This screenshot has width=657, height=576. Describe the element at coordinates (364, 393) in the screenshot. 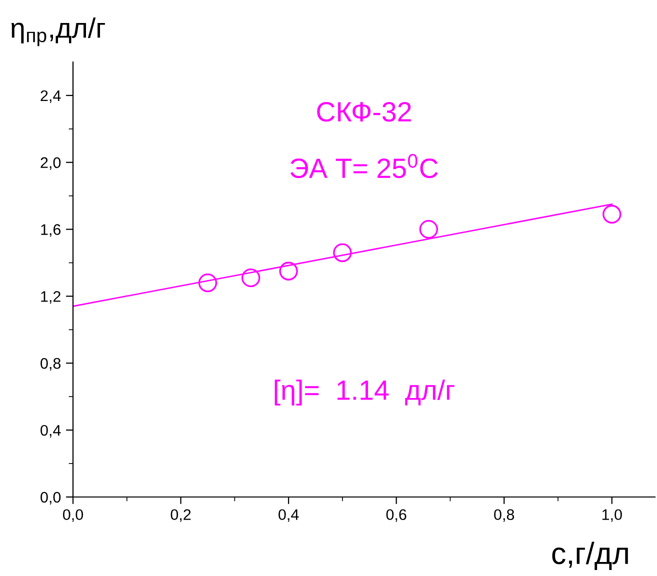

I see `annotation: [η]= 1.14 дл/г` at that location.